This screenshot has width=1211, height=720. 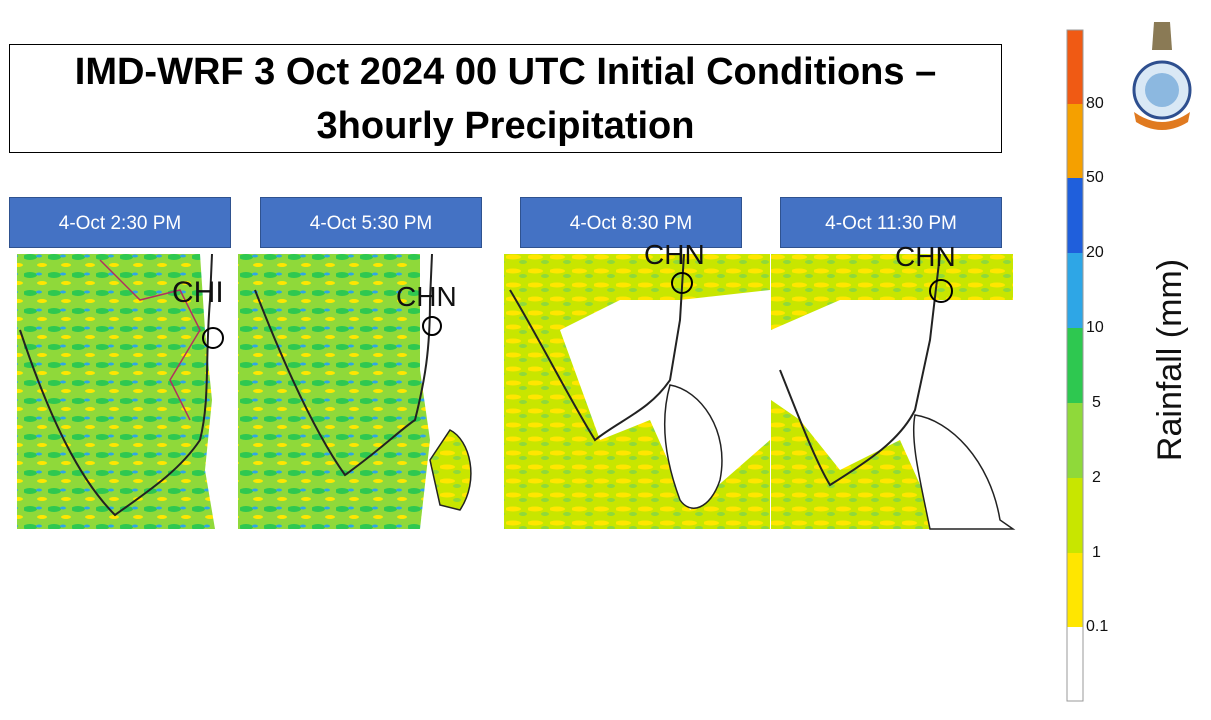 I want to click on colorbar-label: 1, so click(x=1096, y=552).